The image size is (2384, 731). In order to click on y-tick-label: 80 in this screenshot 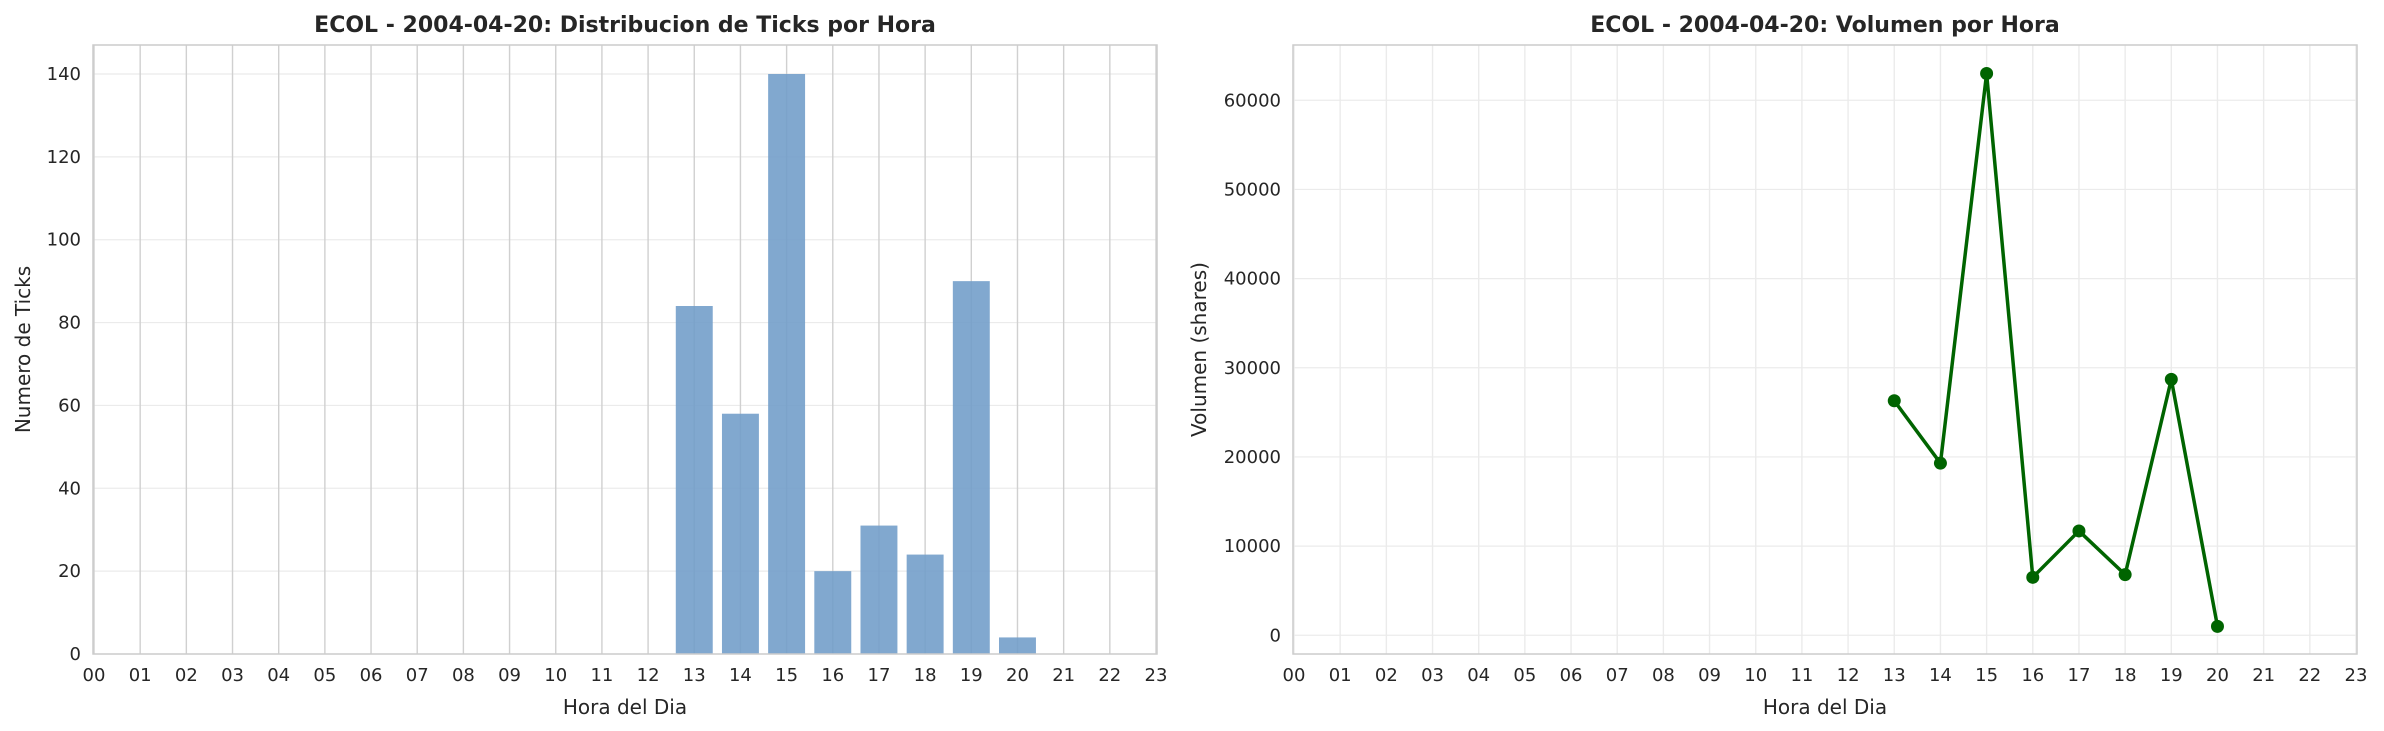, I will do `click(69, 323)`.